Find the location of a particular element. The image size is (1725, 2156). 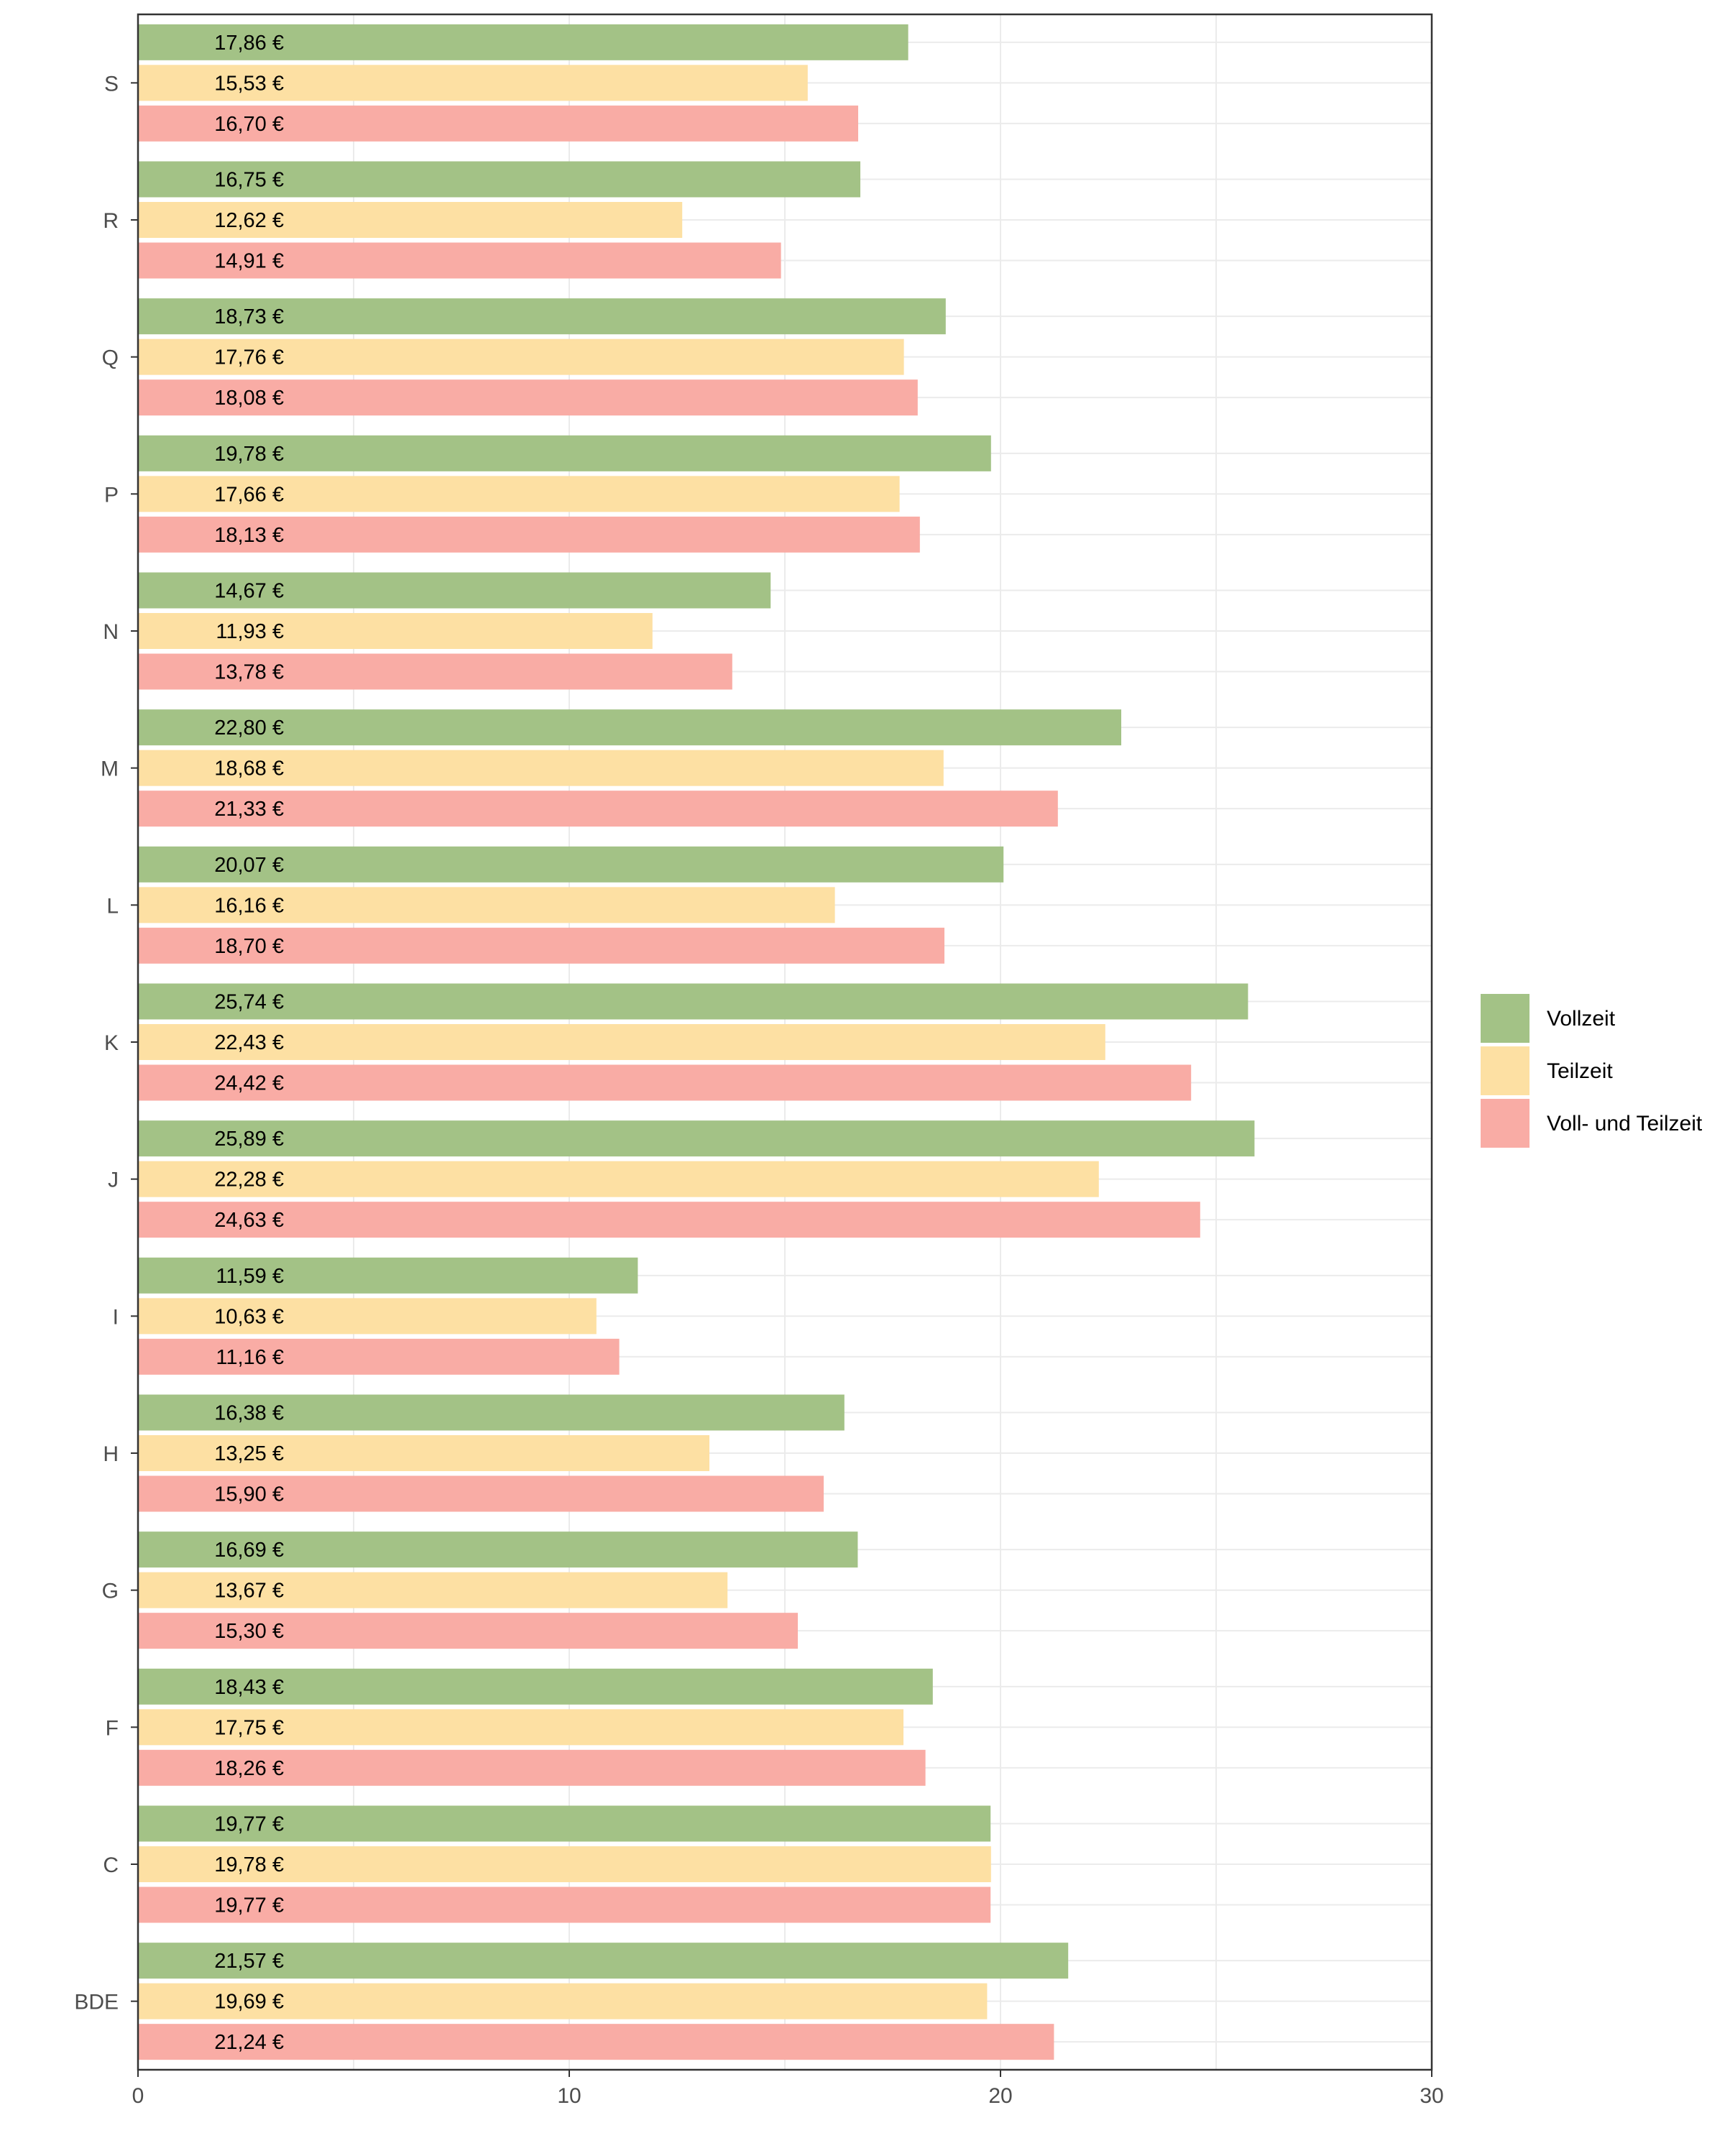

bar-value-label: 19,69 € is located at coordinates (249, 2003).